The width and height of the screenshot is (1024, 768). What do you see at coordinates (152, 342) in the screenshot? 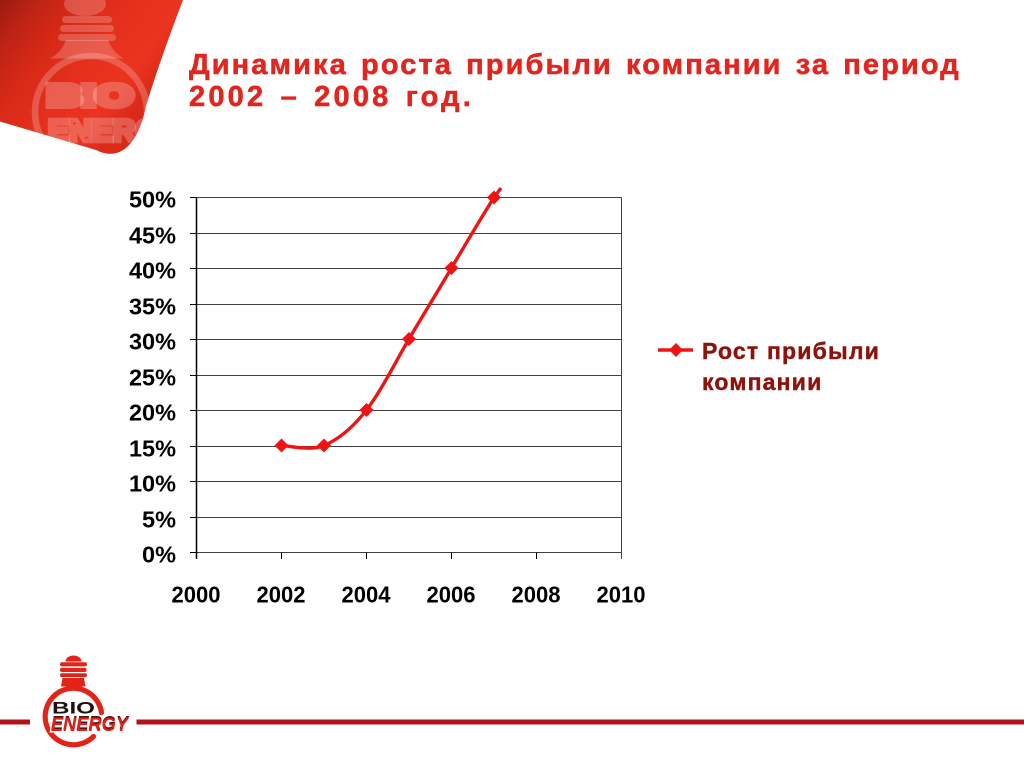
I see `svg-text: 30%` at bounding box center [152, 342].